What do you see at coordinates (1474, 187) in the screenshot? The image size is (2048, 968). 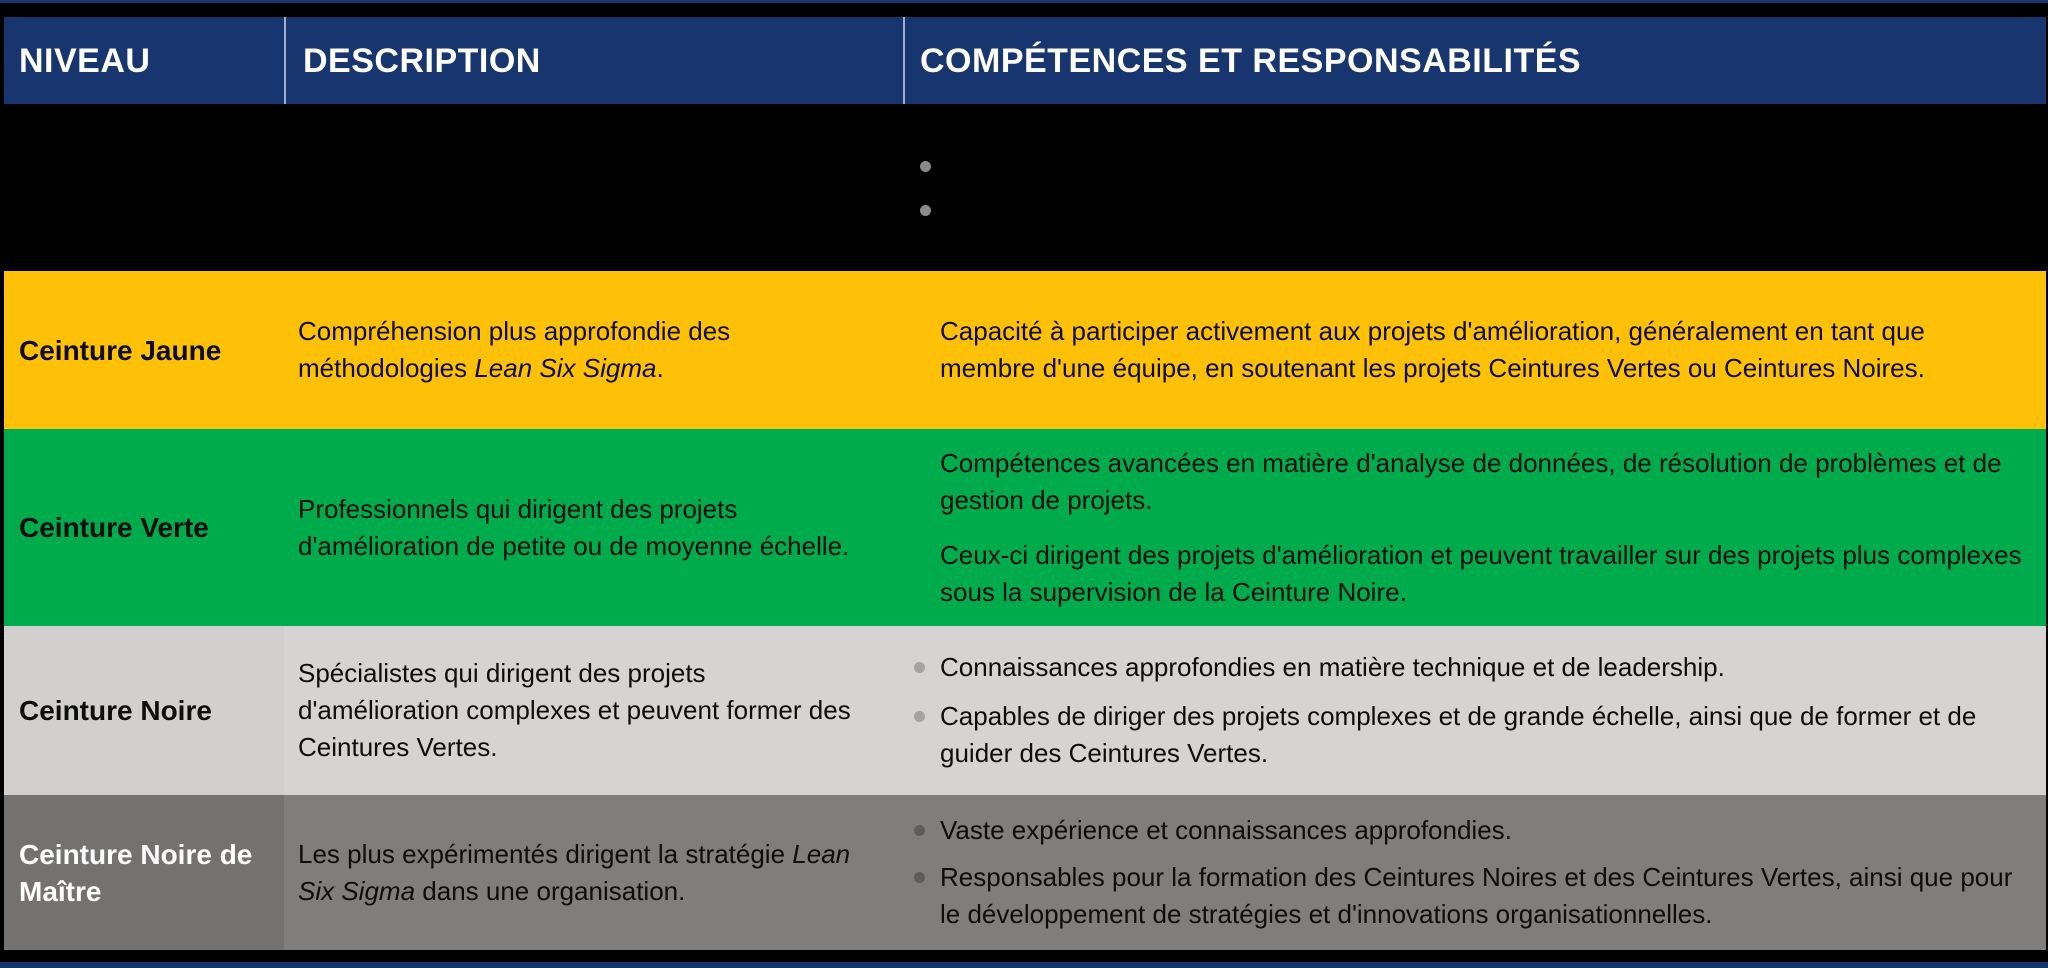 I see `competences-cell` at bounding box center [1474, 187].